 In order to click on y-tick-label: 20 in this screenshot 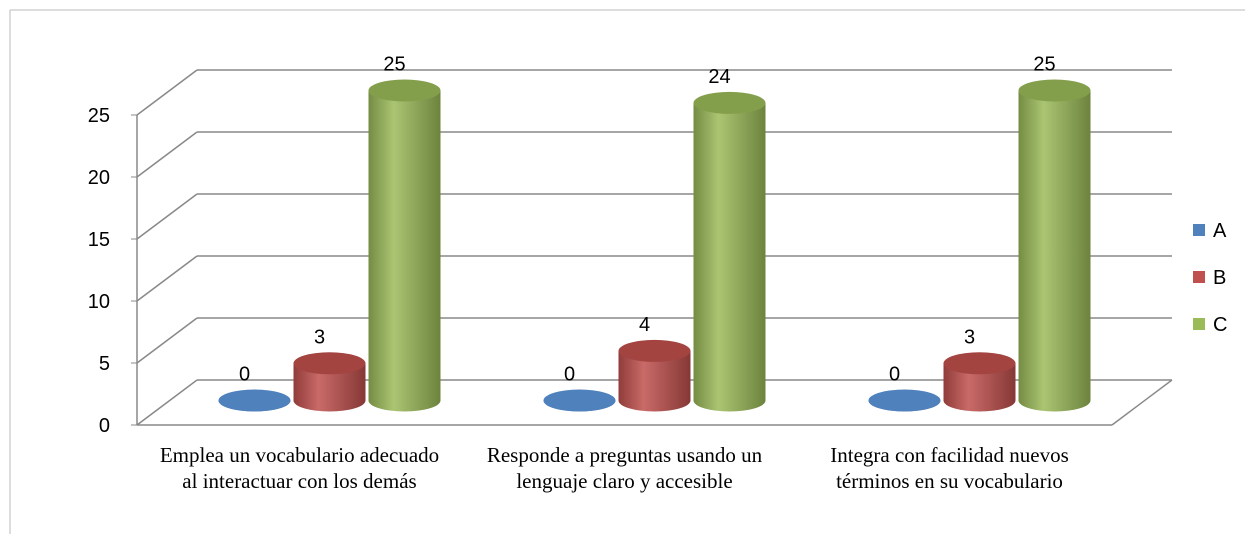, I will do `click(99, 178)`.